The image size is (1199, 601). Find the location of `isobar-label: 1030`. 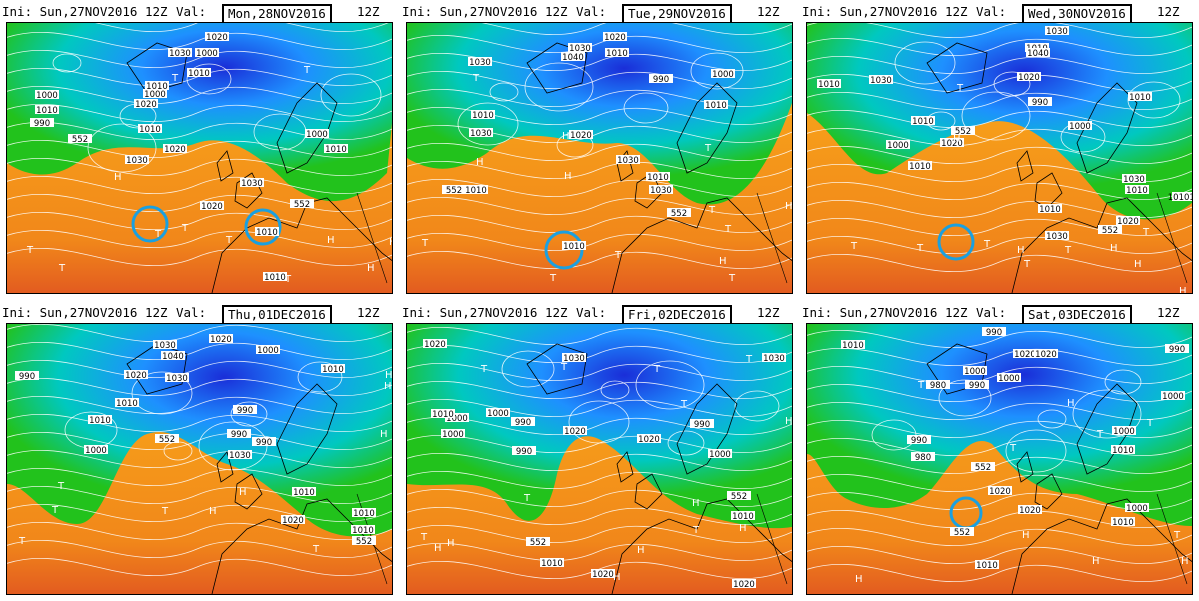

isobar-label: 1030 is located at coordinates (481, 133).